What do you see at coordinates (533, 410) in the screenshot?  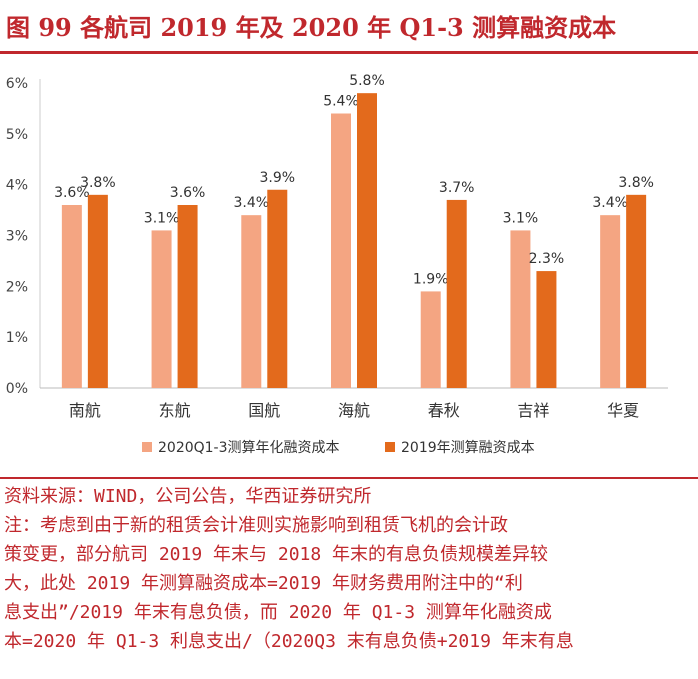 I see `category-label: 吉祥` at bounding box center [533, 410].